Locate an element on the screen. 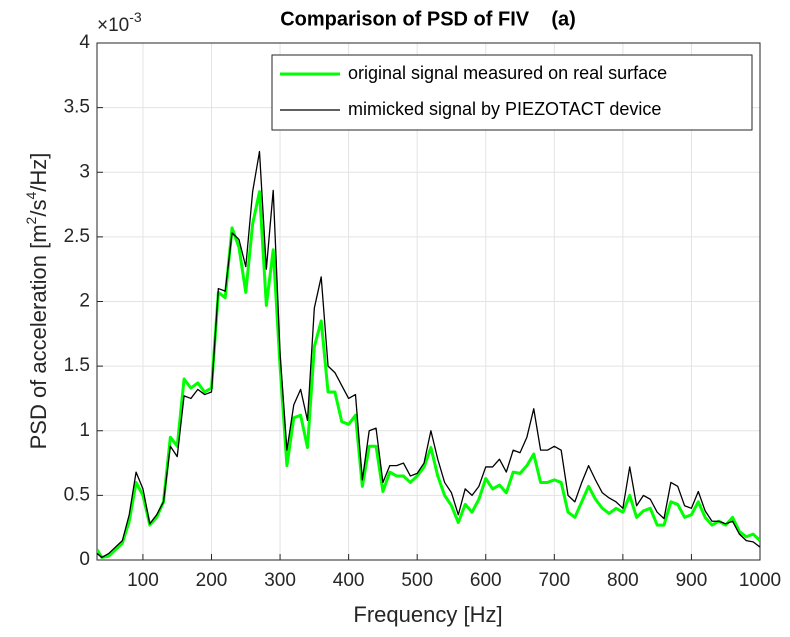  y-label-sup: 2 is located at coordinates (31, 220).